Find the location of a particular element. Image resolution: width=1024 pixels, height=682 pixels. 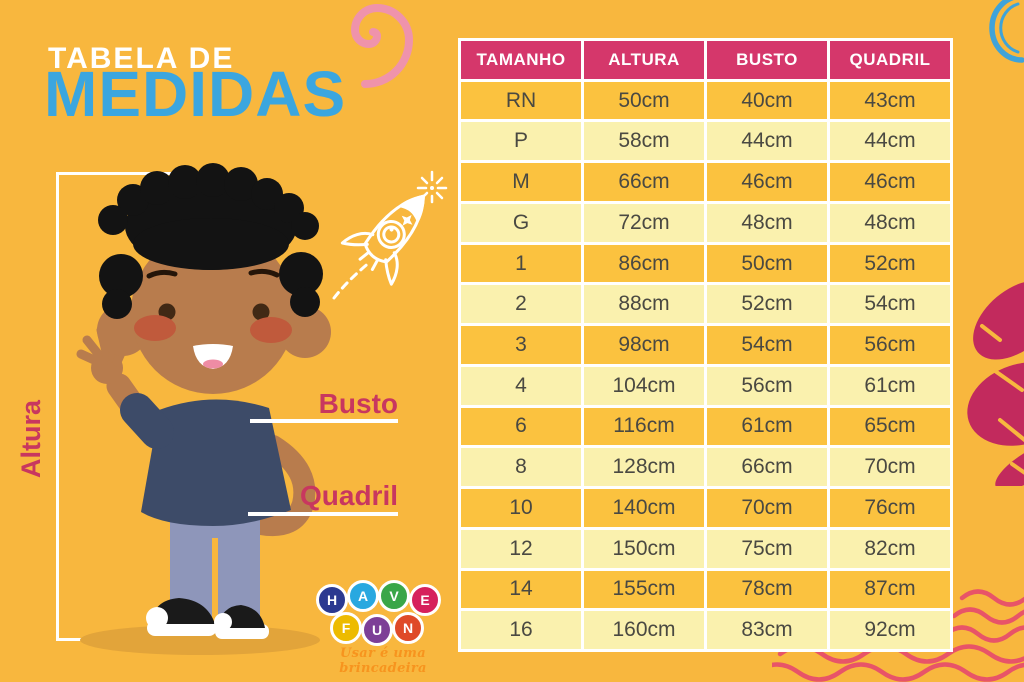

measure-cell: 40cm is located at coordinates (767, 100).